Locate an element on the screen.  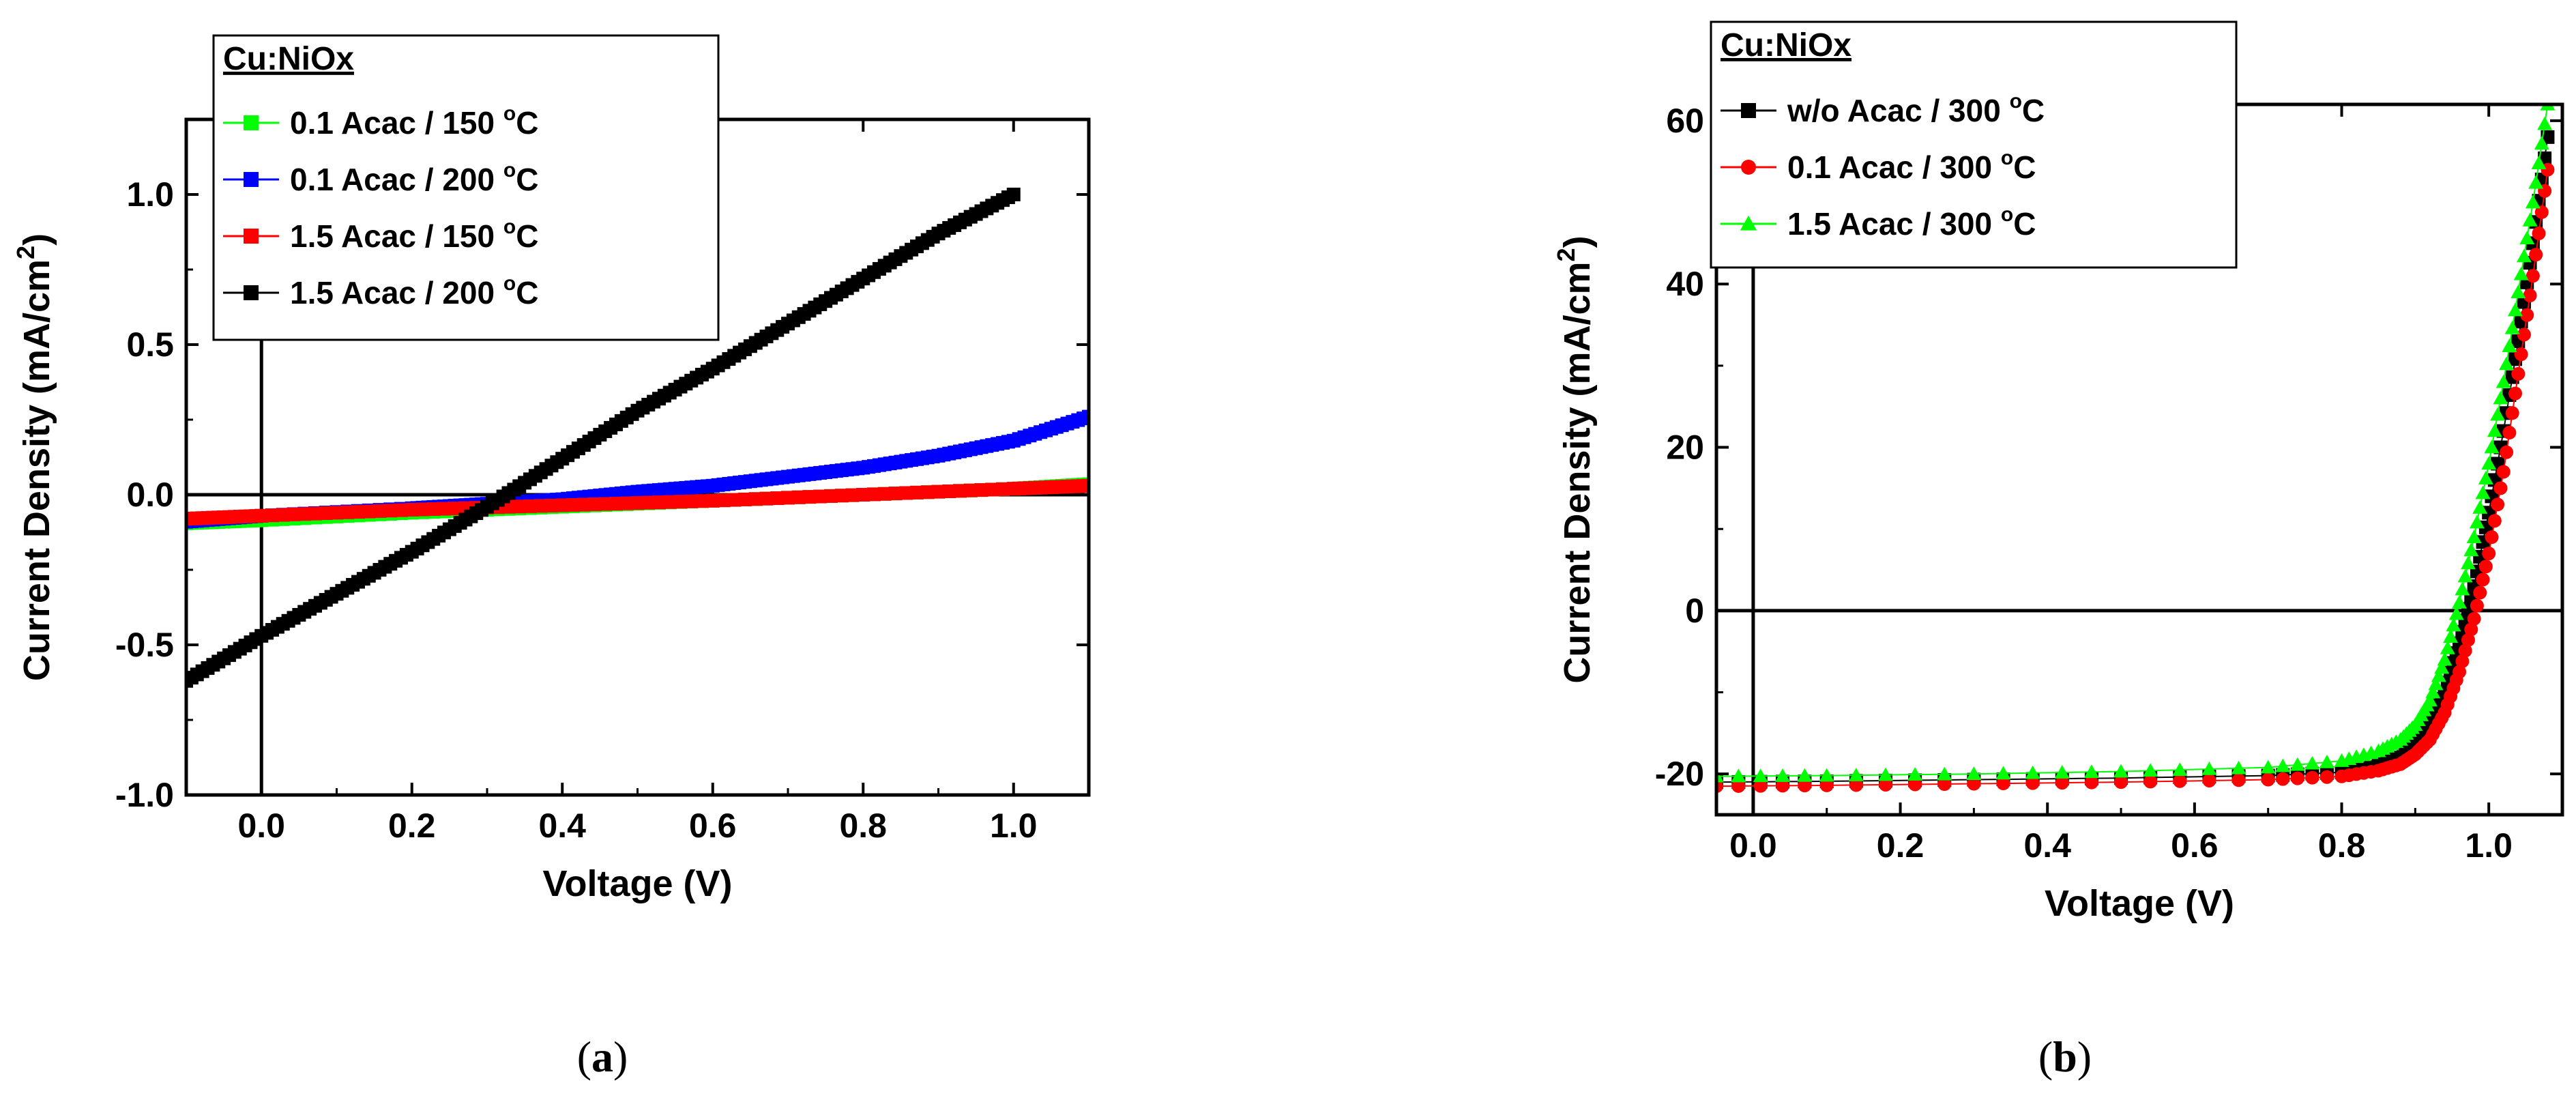
y-tick-label: -0.5 is located at coordinates (144, 645).